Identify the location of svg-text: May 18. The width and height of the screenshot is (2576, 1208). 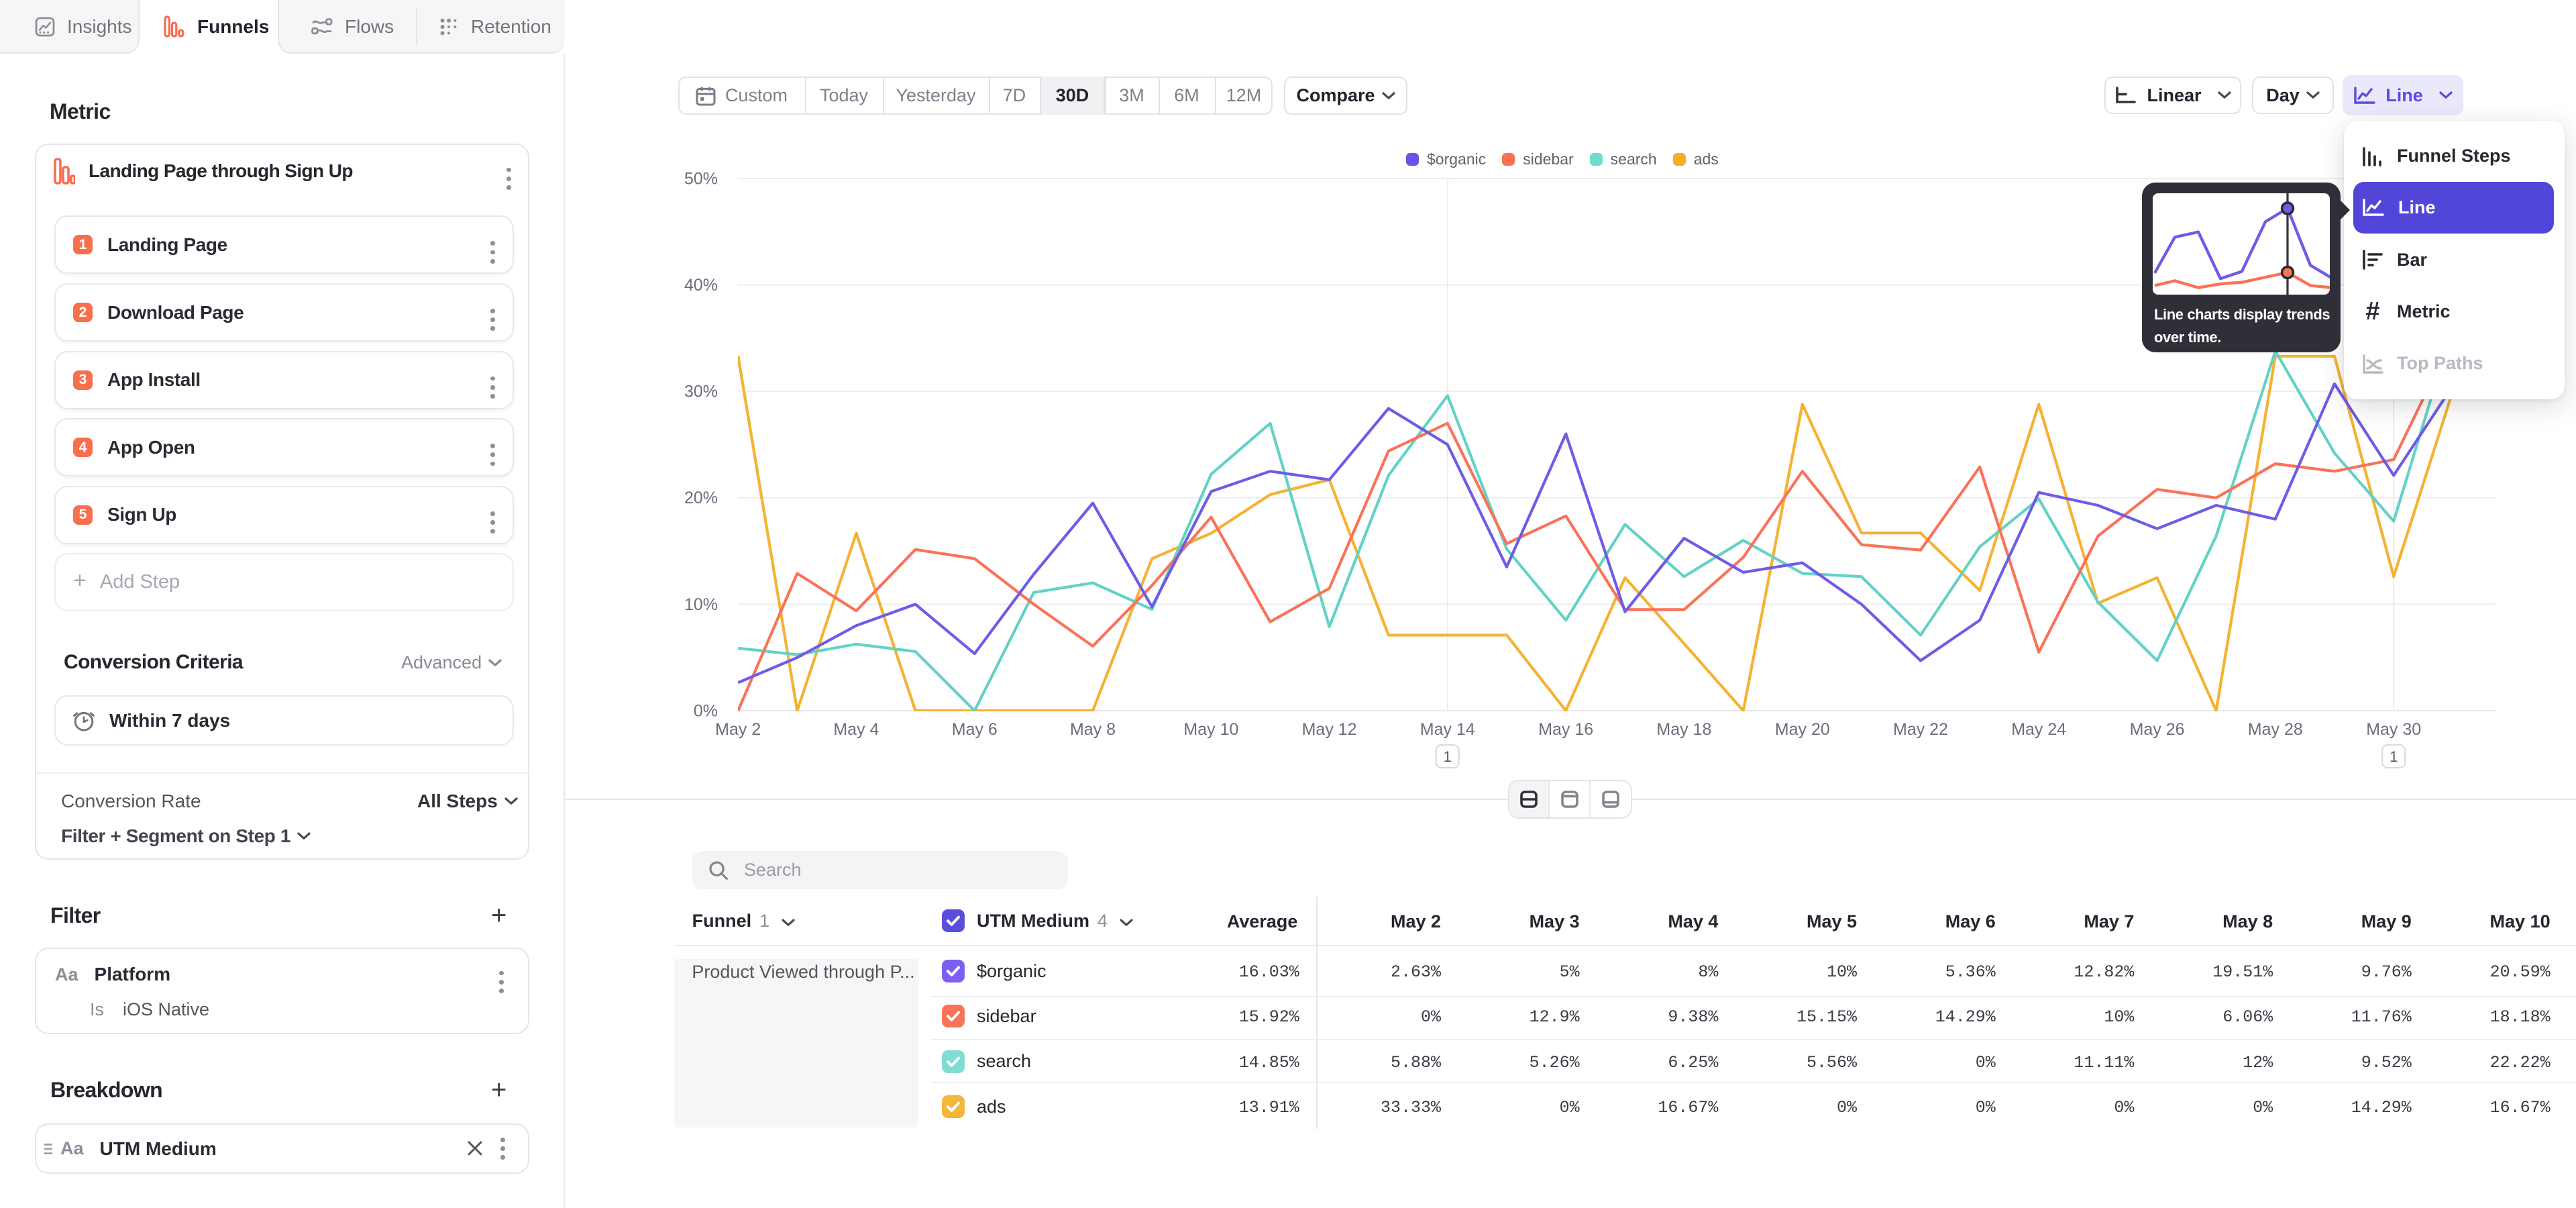
(1683, 730).